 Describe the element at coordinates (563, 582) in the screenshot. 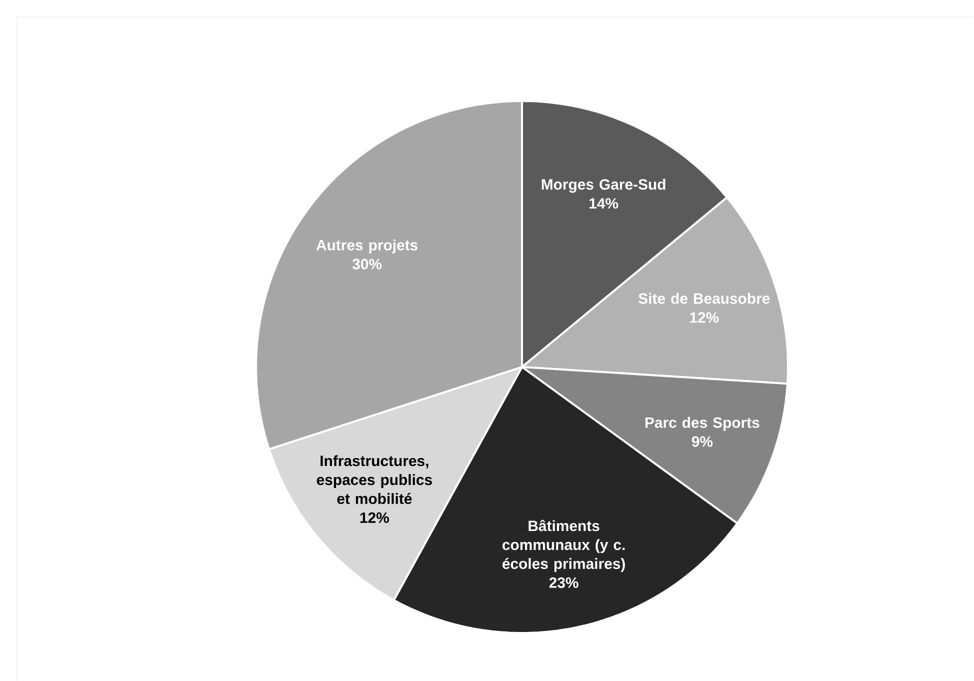

I see `data-label: 23%` at that location.